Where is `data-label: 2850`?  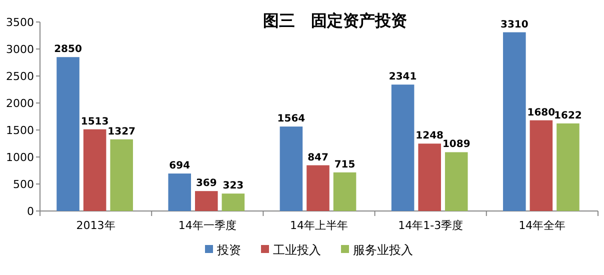
data-label: 2850 is located at coordinates (68, 50).